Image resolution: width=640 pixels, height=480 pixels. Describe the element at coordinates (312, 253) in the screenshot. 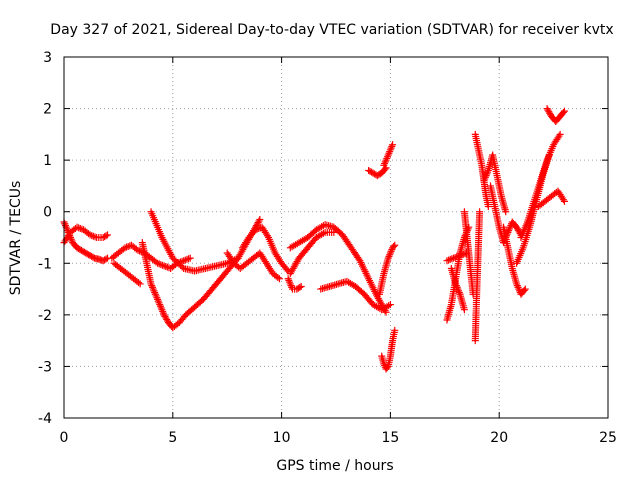

I see `series-s11` at that location.